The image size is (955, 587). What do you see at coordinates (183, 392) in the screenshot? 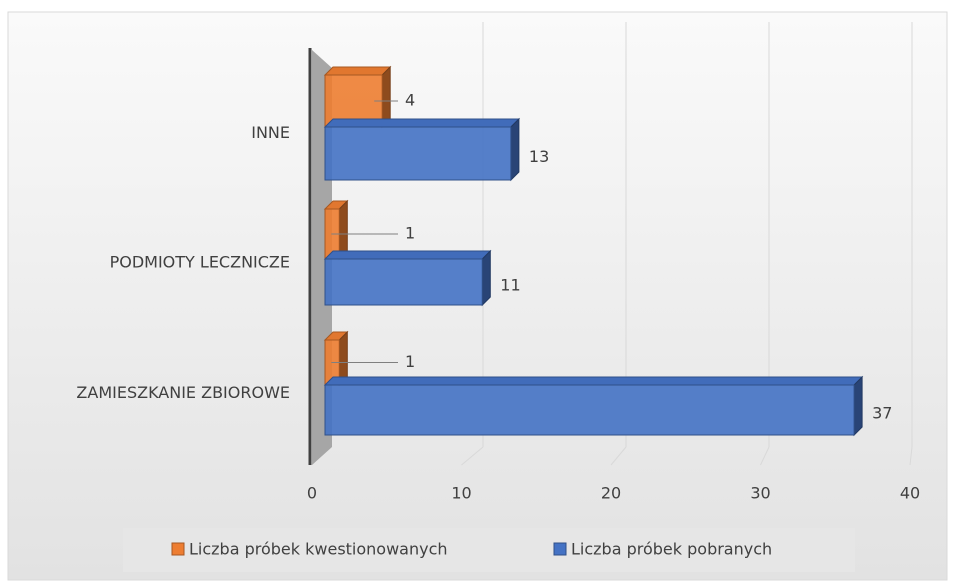
I see `y-tick-label: ZAMIESZKANIE ZBIOROWE` at bounding box center [183, 392].